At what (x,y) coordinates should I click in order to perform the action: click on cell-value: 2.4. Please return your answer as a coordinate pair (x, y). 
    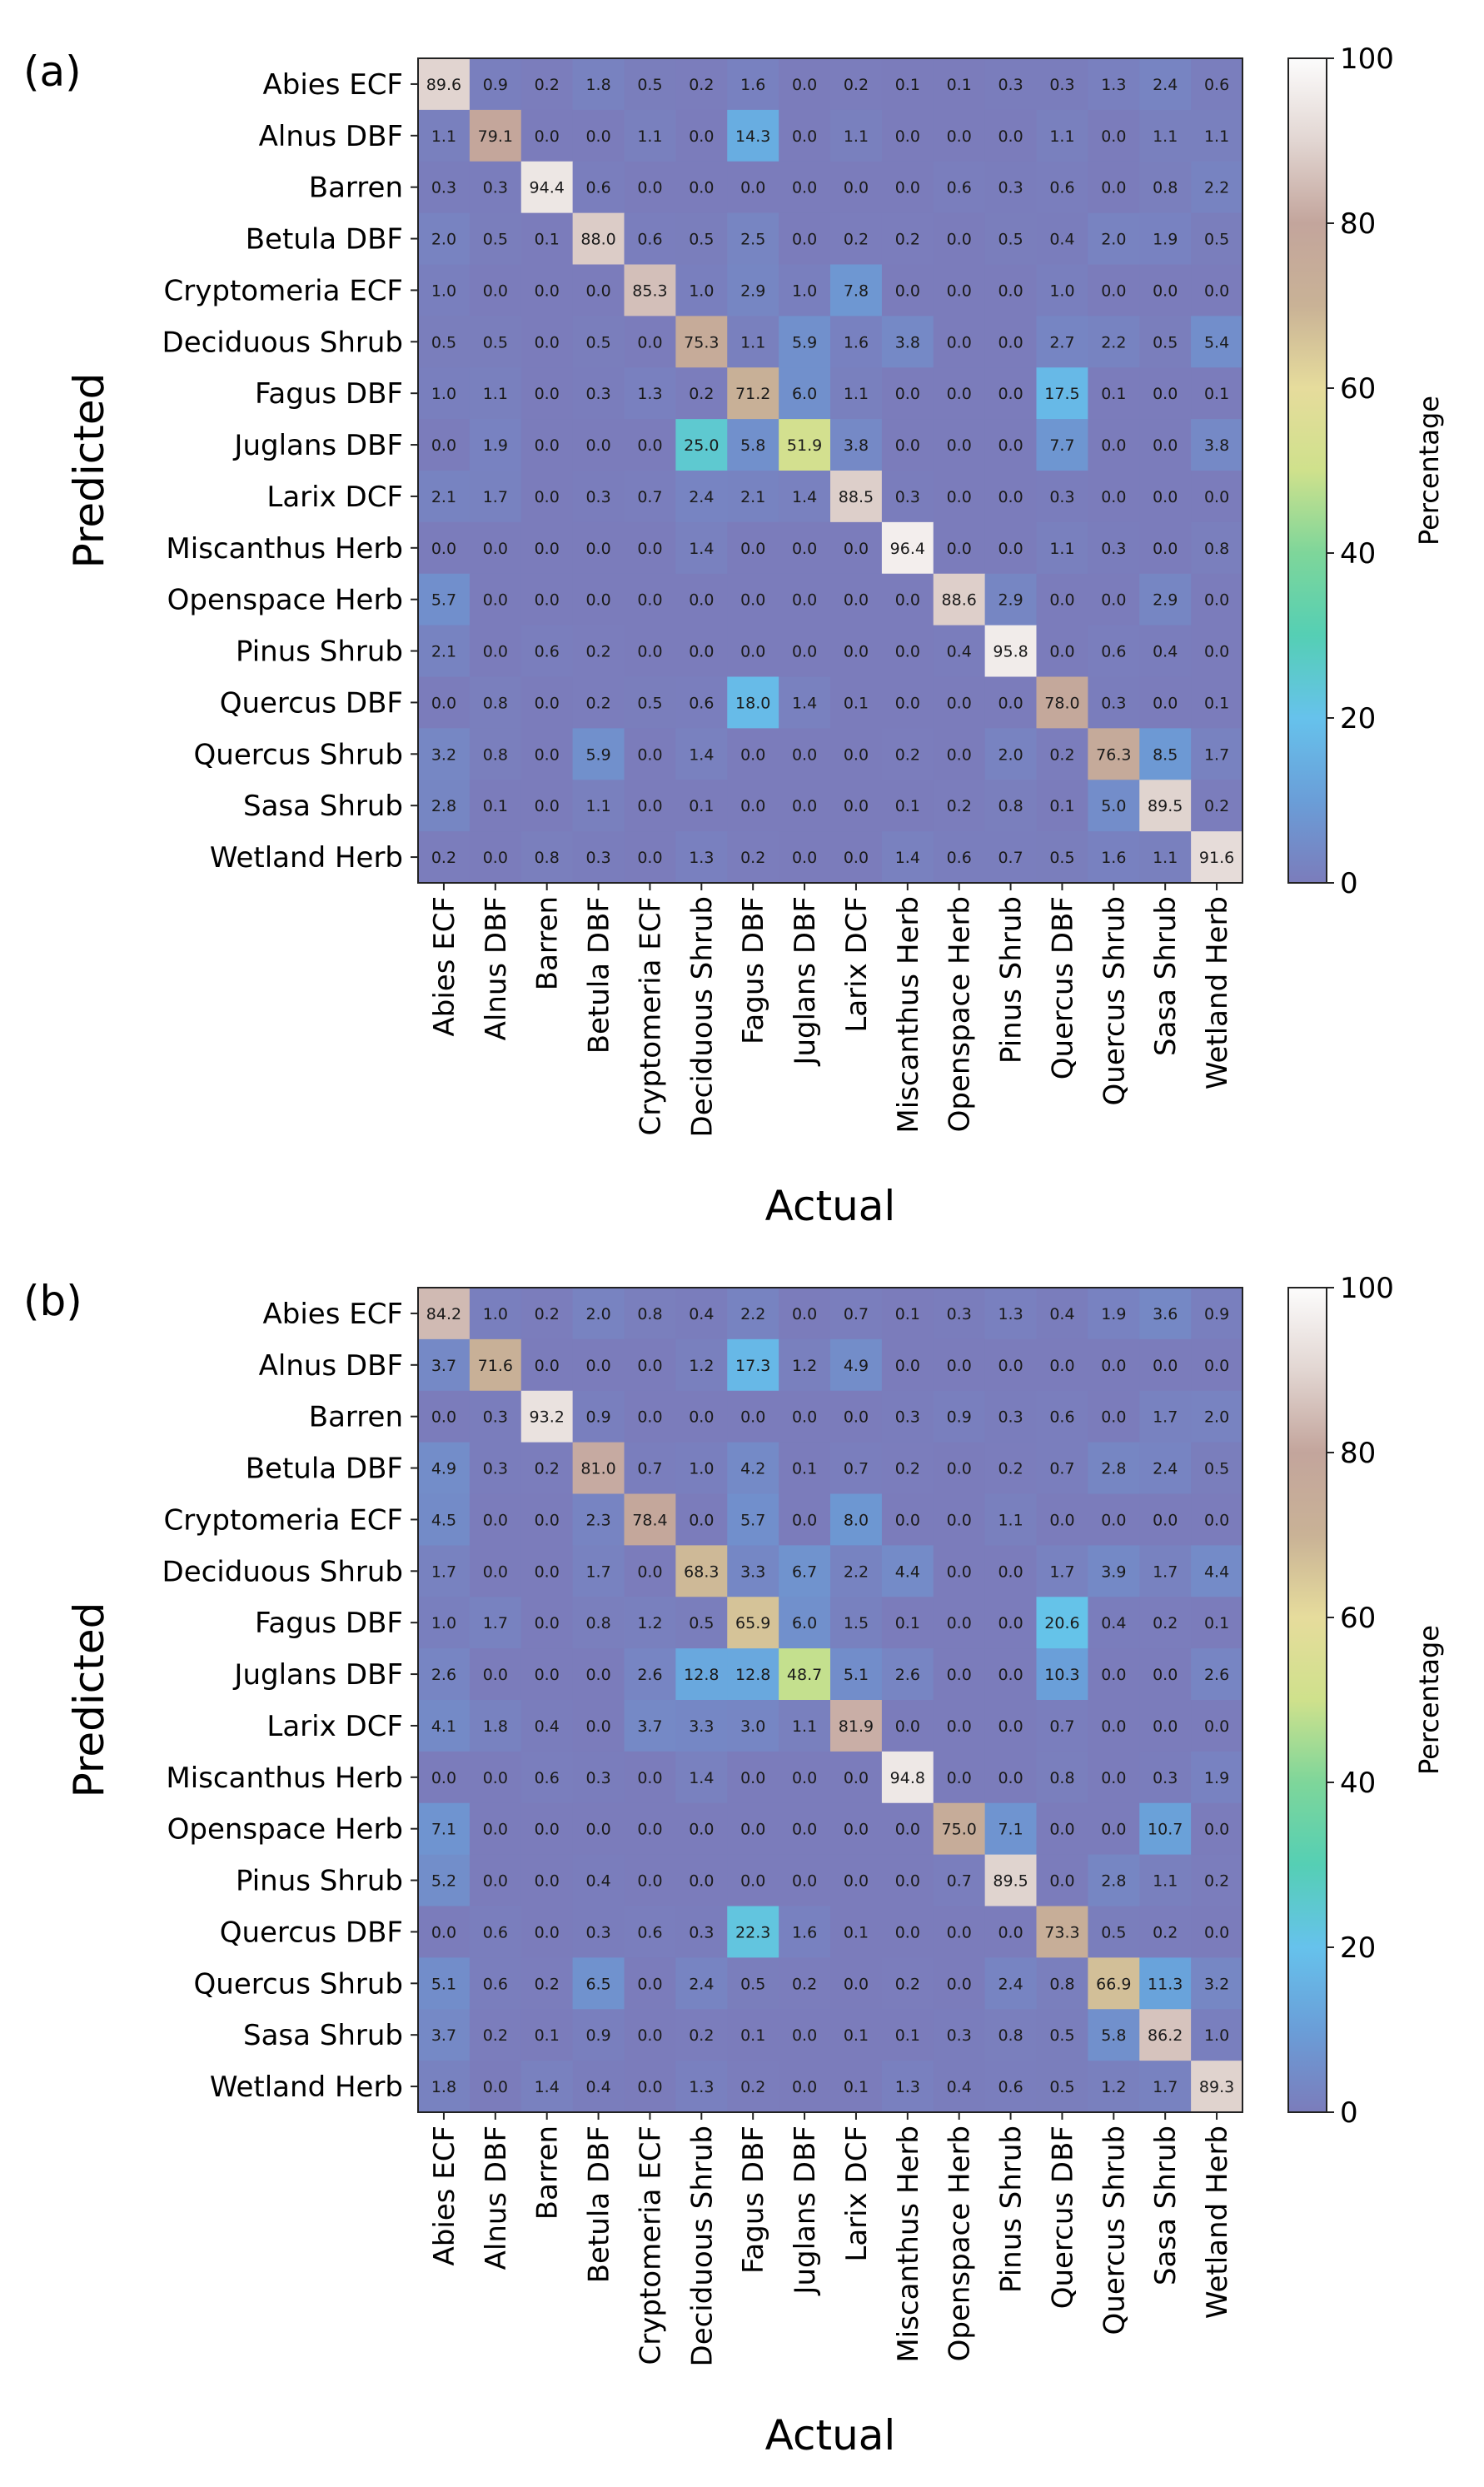
    Looking at the image, I should click on (1165, 85).